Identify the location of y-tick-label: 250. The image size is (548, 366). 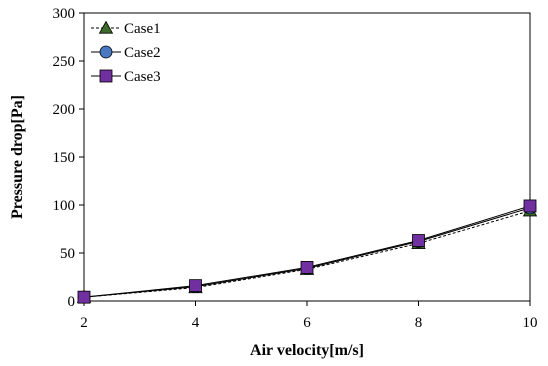
(64, 62).